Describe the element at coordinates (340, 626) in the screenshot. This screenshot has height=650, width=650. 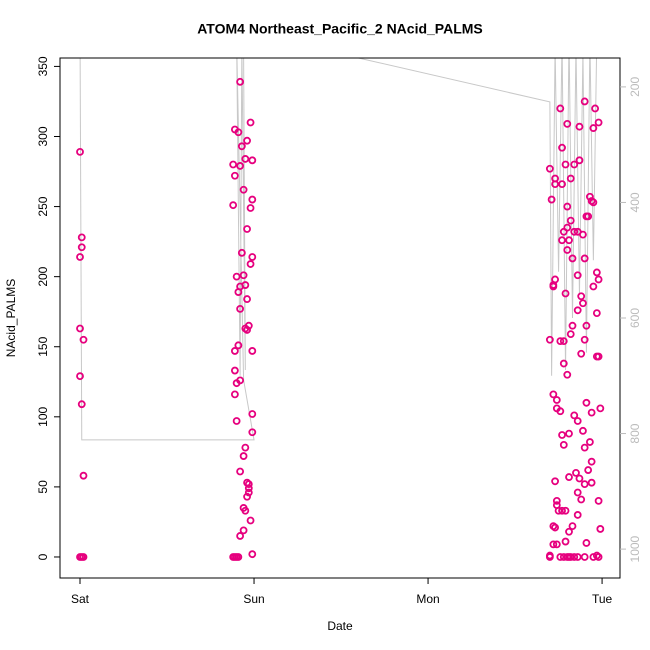
I see `x-axis-label: Date` at that location.